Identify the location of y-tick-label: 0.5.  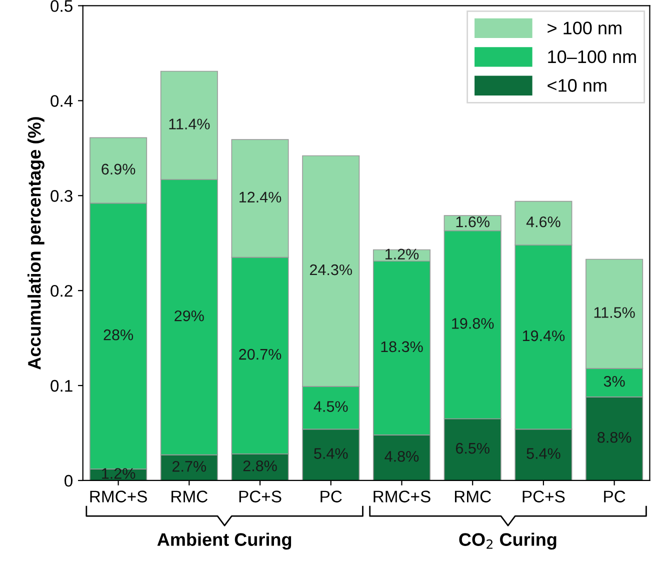
(61, 6).